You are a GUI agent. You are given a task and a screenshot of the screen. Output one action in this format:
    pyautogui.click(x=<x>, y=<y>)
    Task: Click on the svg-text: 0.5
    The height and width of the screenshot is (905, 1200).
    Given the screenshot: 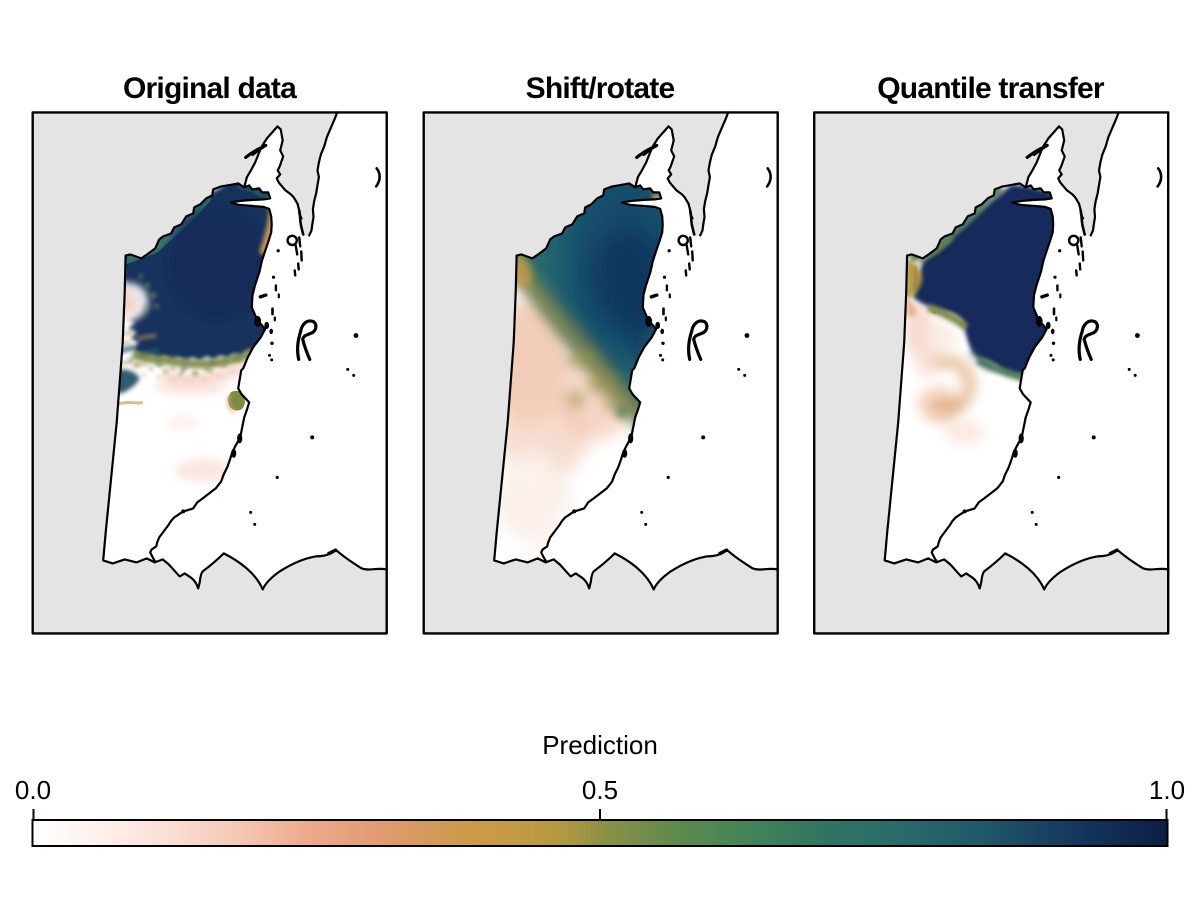 What is the action you would take?
    pyautogui.click(x=600, y=790)
    